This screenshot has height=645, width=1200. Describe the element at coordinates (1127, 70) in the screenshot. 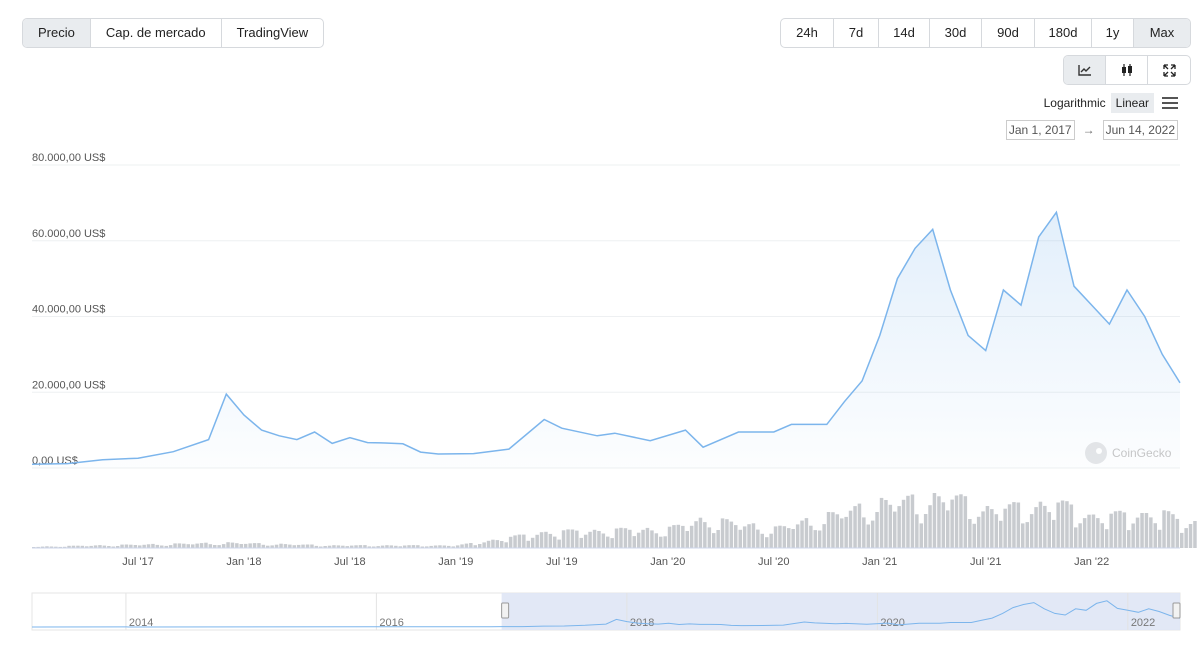

I see `candlestick-button` at that location.